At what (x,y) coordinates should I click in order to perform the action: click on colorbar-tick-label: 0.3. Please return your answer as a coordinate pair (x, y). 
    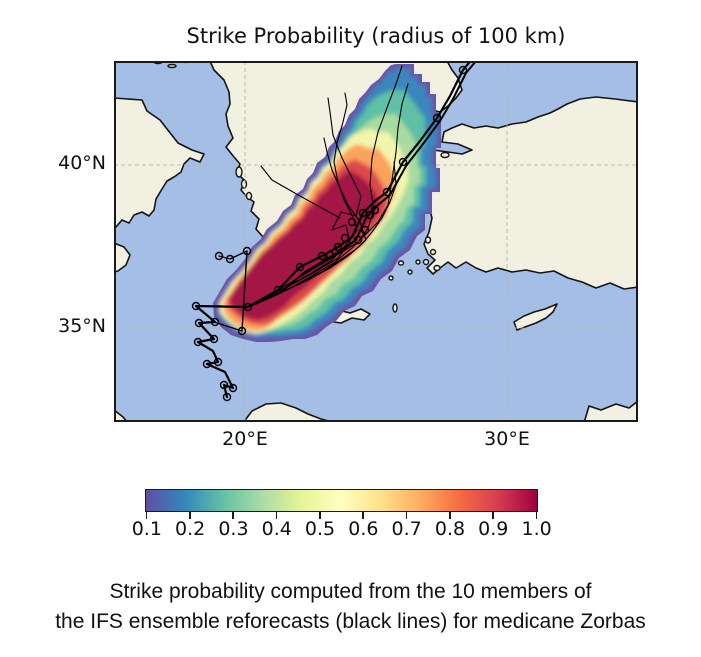
    Looking at the image, I should click on (233, 529).